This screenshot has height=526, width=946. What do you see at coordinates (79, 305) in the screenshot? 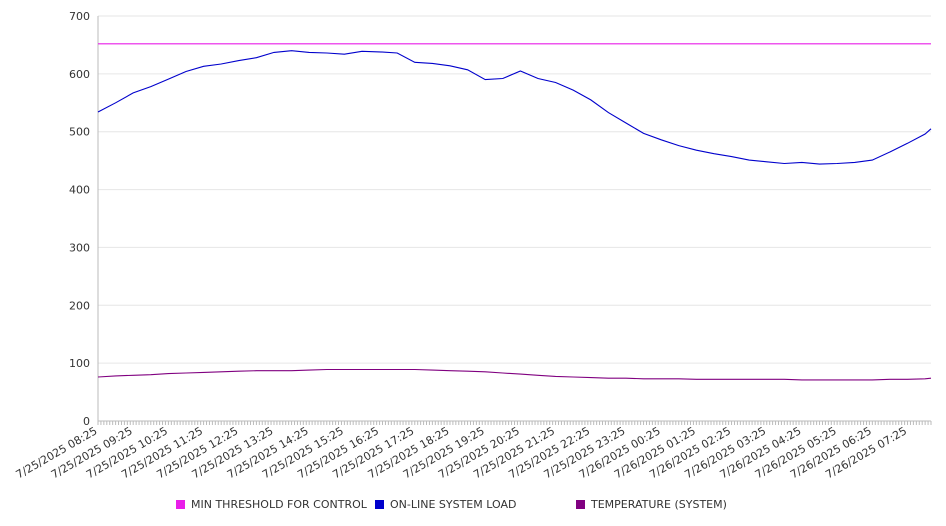
I see `y-tick-label: 200` at bounding box center [79, 305].